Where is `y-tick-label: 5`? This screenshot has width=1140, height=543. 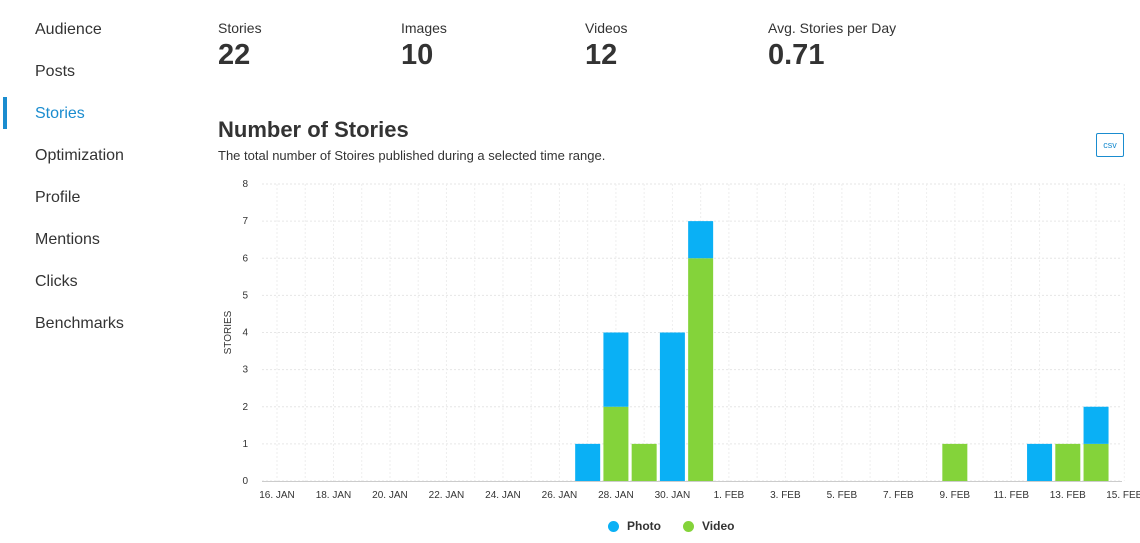 y-tick-label: 5 is located at coordinates (245, 295).